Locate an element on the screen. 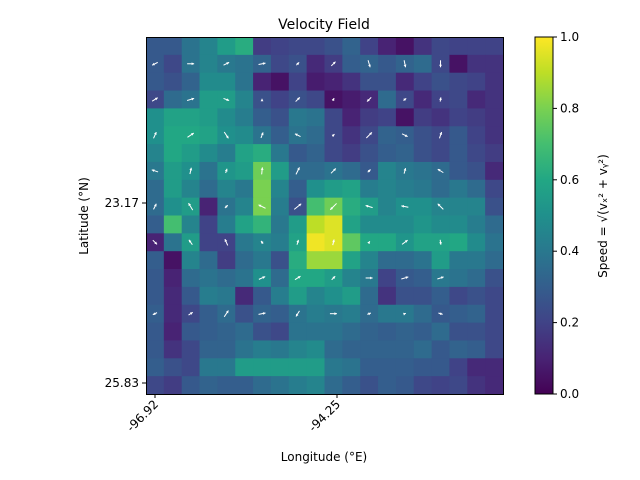  colorbar-tick-label: 0.2 is located at coordinates (569, 323).